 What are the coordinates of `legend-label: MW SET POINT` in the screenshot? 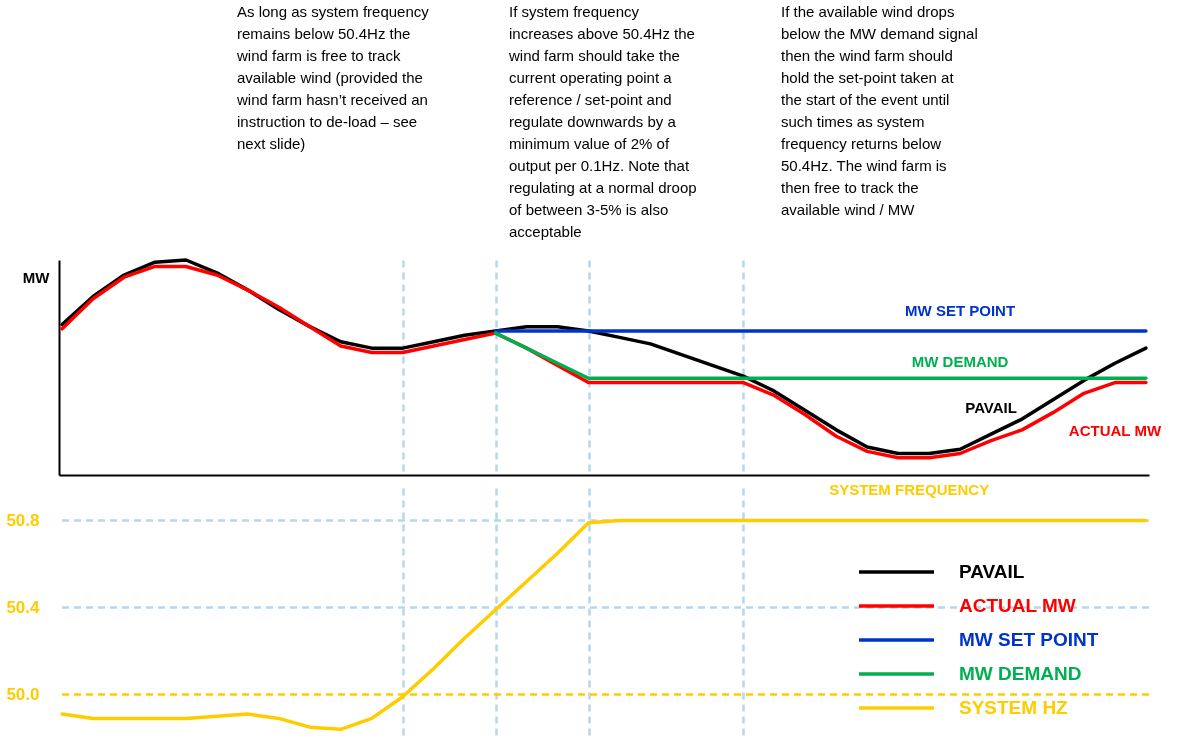 It's located at (1029, 639).